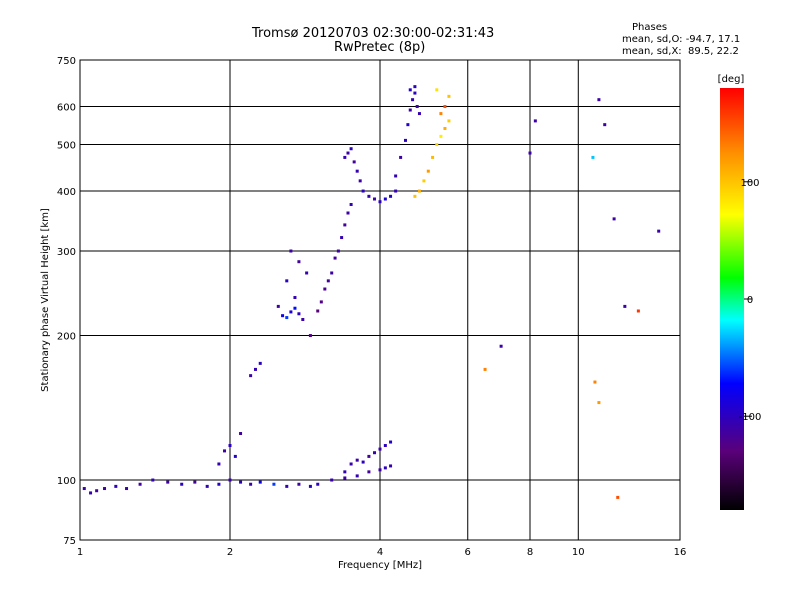 The height and width of the screenshot is (600, 800). What do you see at coordinates (732, 299) in the screenshot?
I see `phase-colorbar` at bounding box center [732, 299].